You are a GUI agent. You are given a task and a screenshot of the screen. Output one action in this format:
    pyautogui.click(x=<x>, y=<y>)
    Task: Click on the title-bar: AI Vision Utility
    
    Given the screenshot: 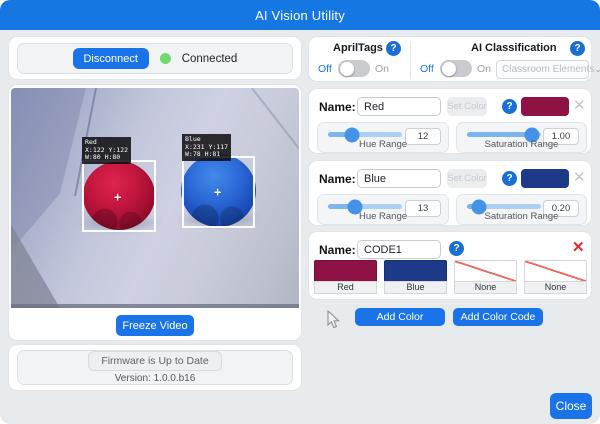 What is the action you would take?
    pyautogui.click(x=300, y=15)
    